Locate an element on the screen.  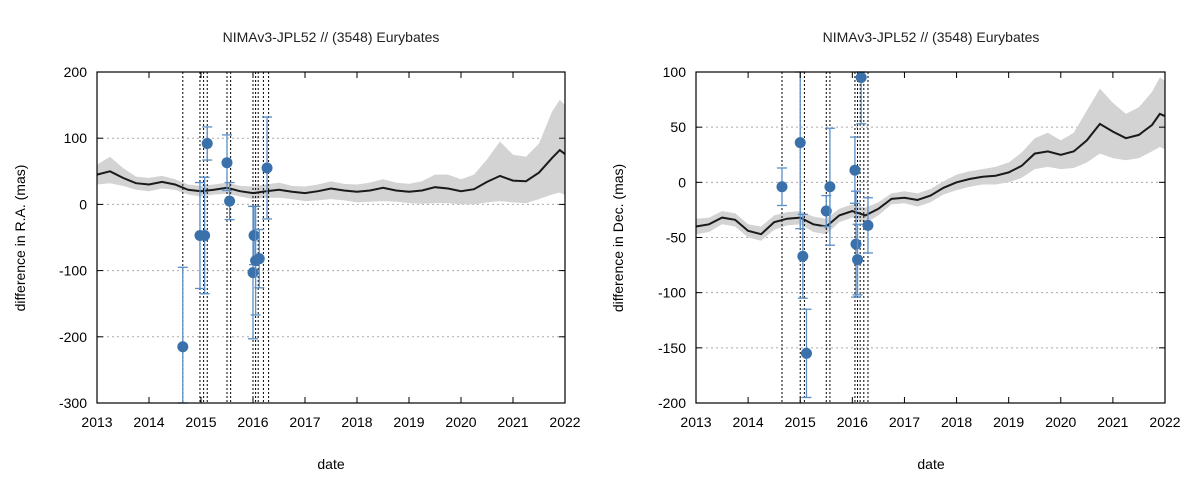
y-tick-label: 200 is located at coordinates (76, 72).